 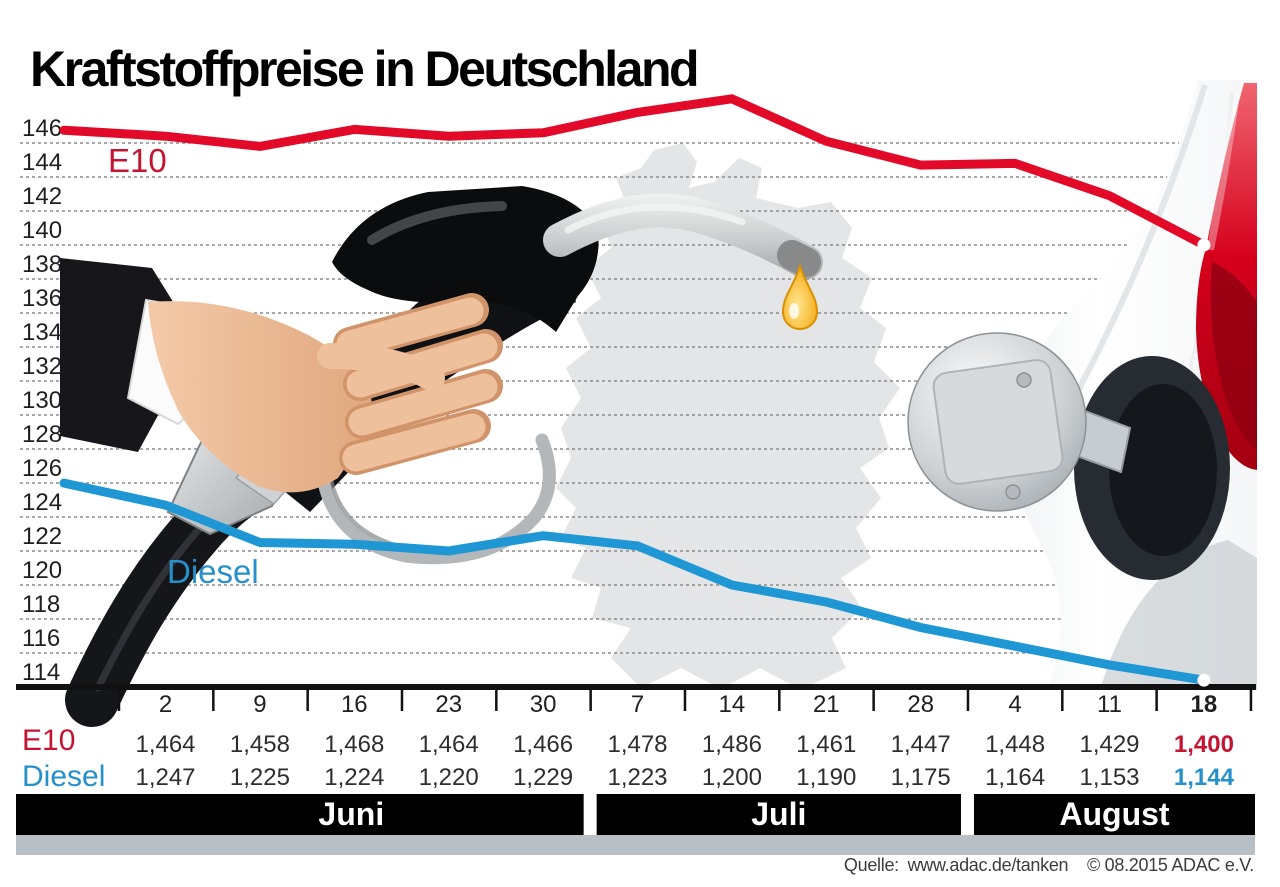 I want to click on x-axis-line, so click(x=636, y=687).